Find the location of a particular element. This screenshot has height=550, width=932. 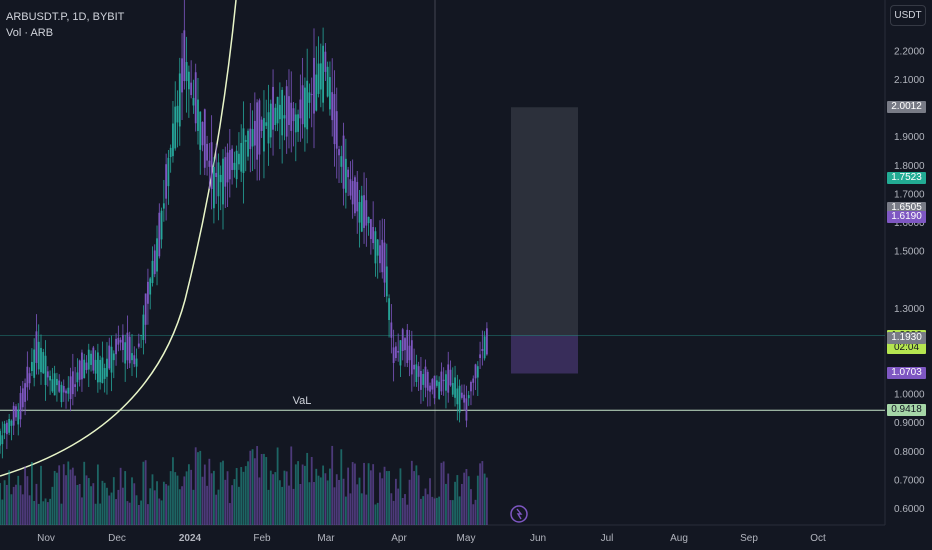

currency-button: USDT is located at coordinates (908, 15).